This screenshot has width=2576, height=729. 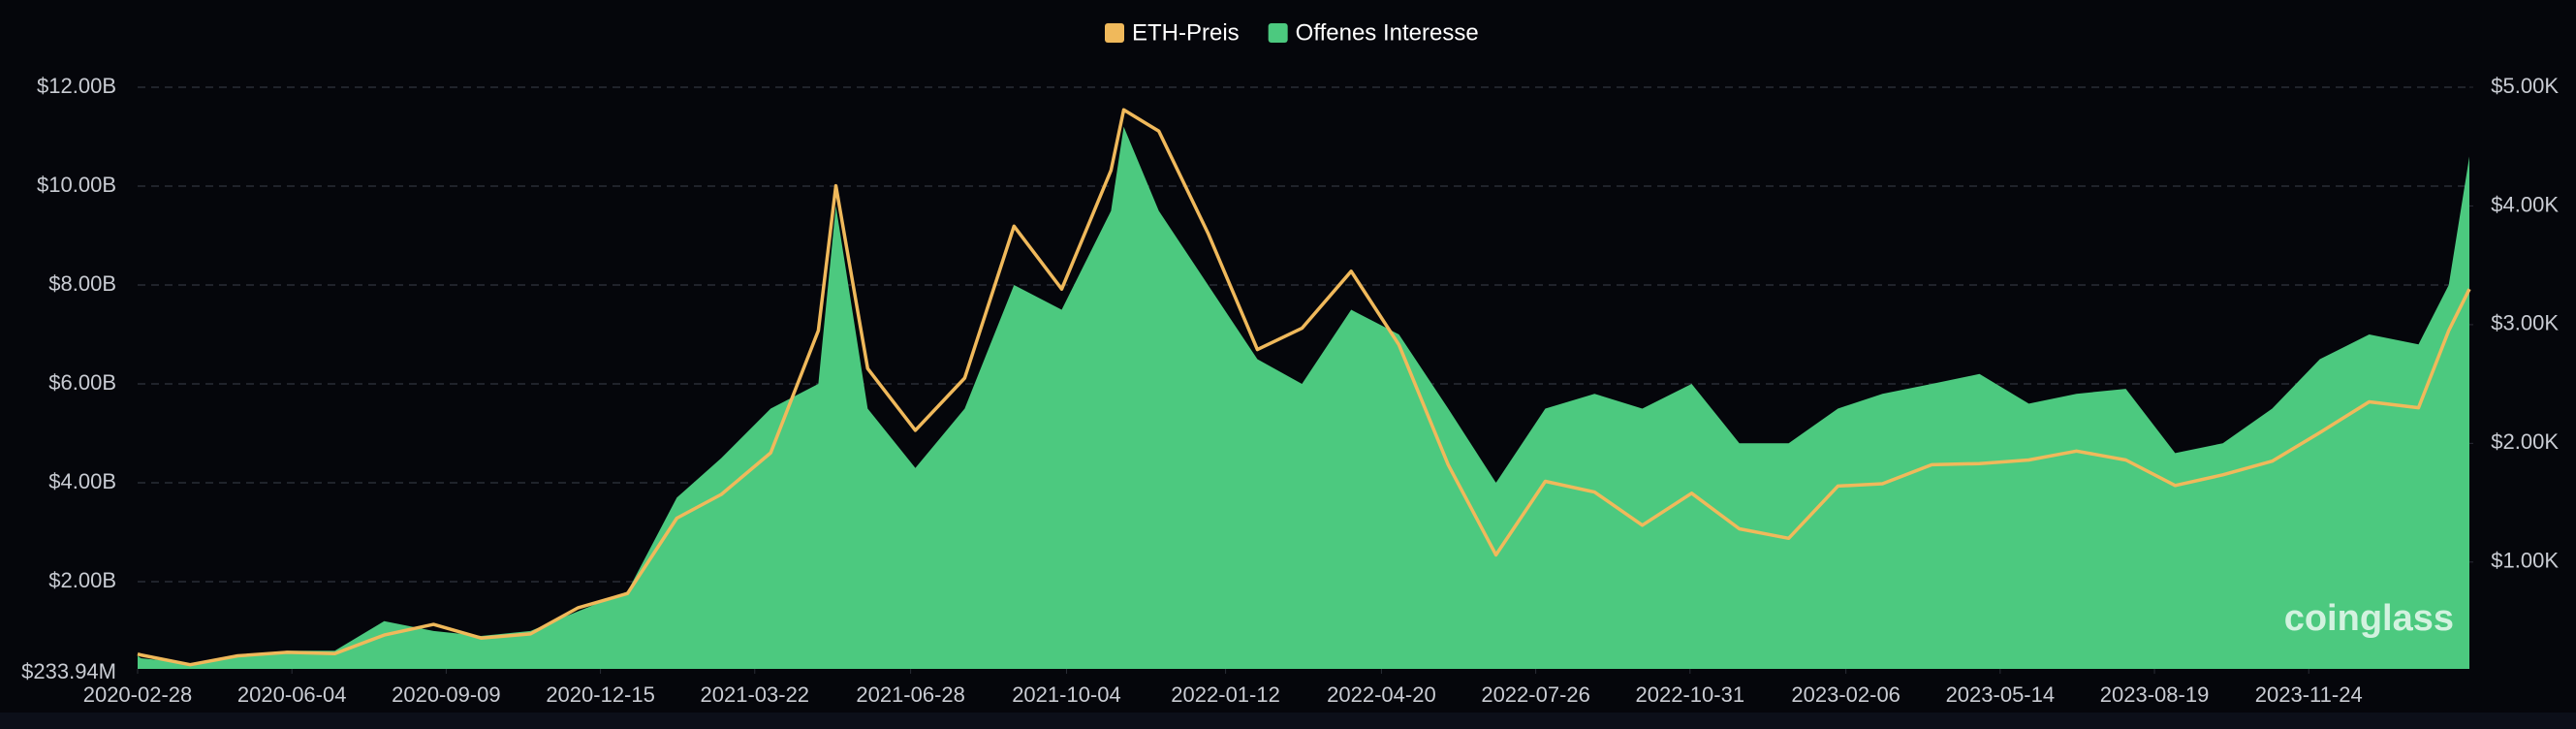 I want to click on legend-label: ETH-Preis, so click(x=1186, y=32).